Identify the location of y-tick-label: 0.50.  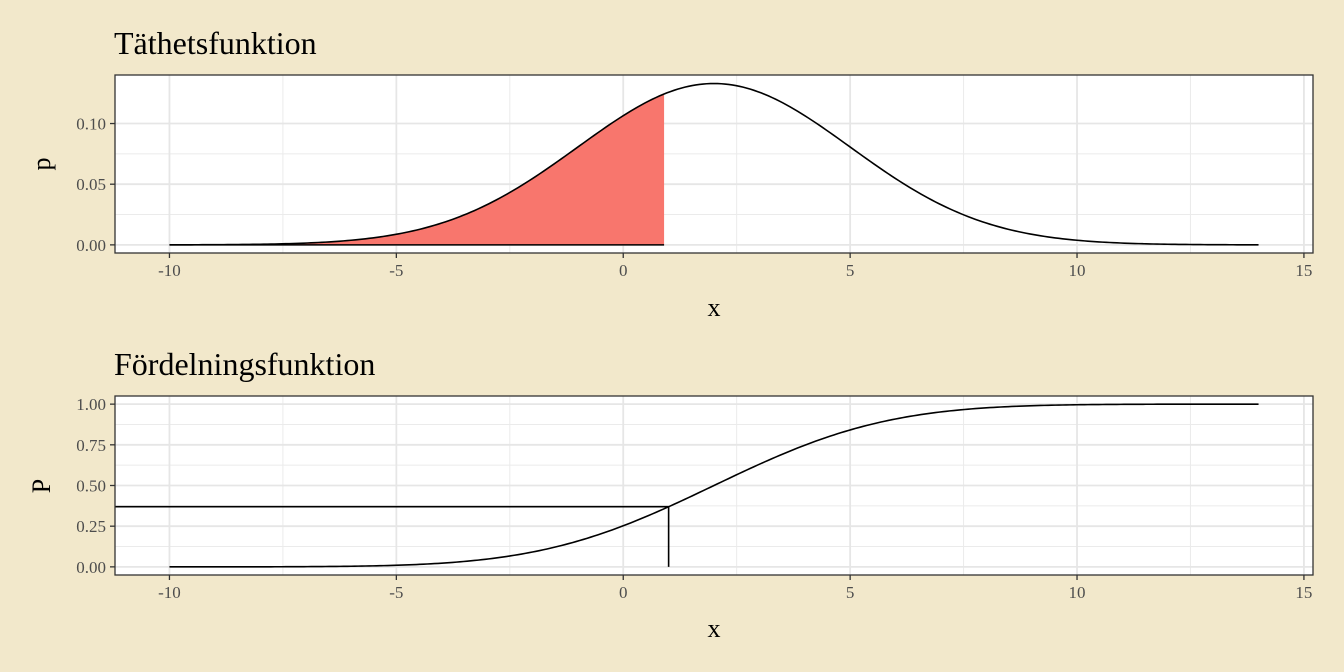
(91, 486).